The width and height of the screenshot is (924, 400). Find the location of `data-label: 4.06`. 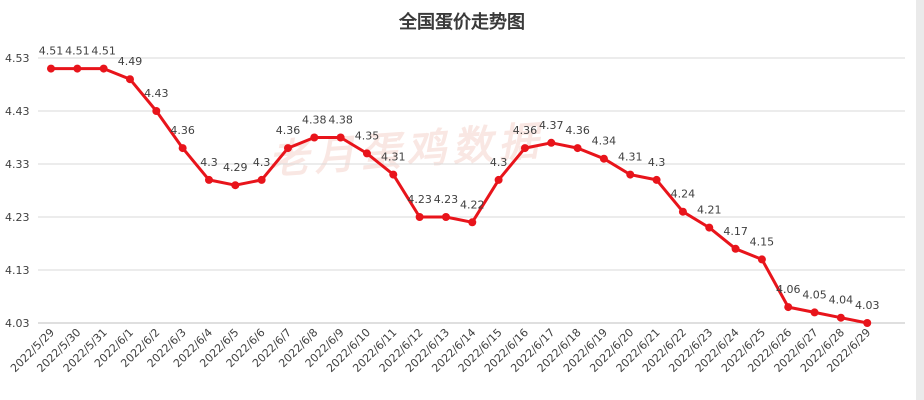

data-label: 4.06 is located at coordinates (788, 289).